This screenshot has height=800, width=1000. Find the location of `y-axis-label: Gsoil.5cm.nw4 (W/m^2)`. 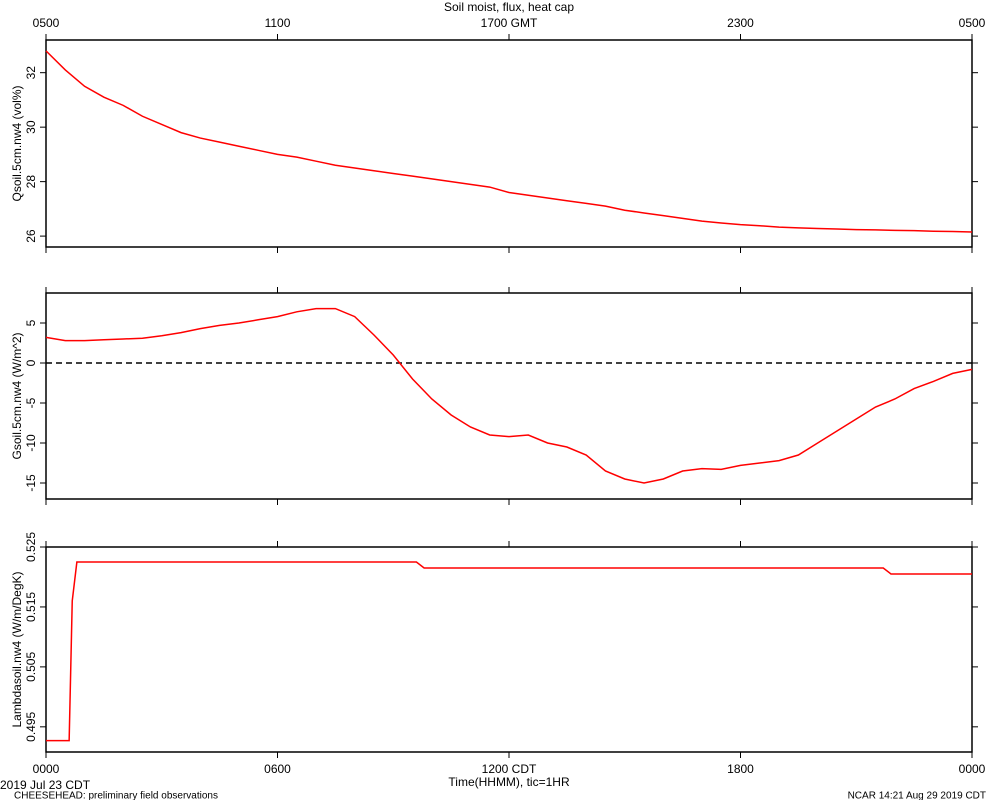

y-axis-label: Gsoil.5cm.nw4 (W/m^2) is located at coordinates (17, 396).